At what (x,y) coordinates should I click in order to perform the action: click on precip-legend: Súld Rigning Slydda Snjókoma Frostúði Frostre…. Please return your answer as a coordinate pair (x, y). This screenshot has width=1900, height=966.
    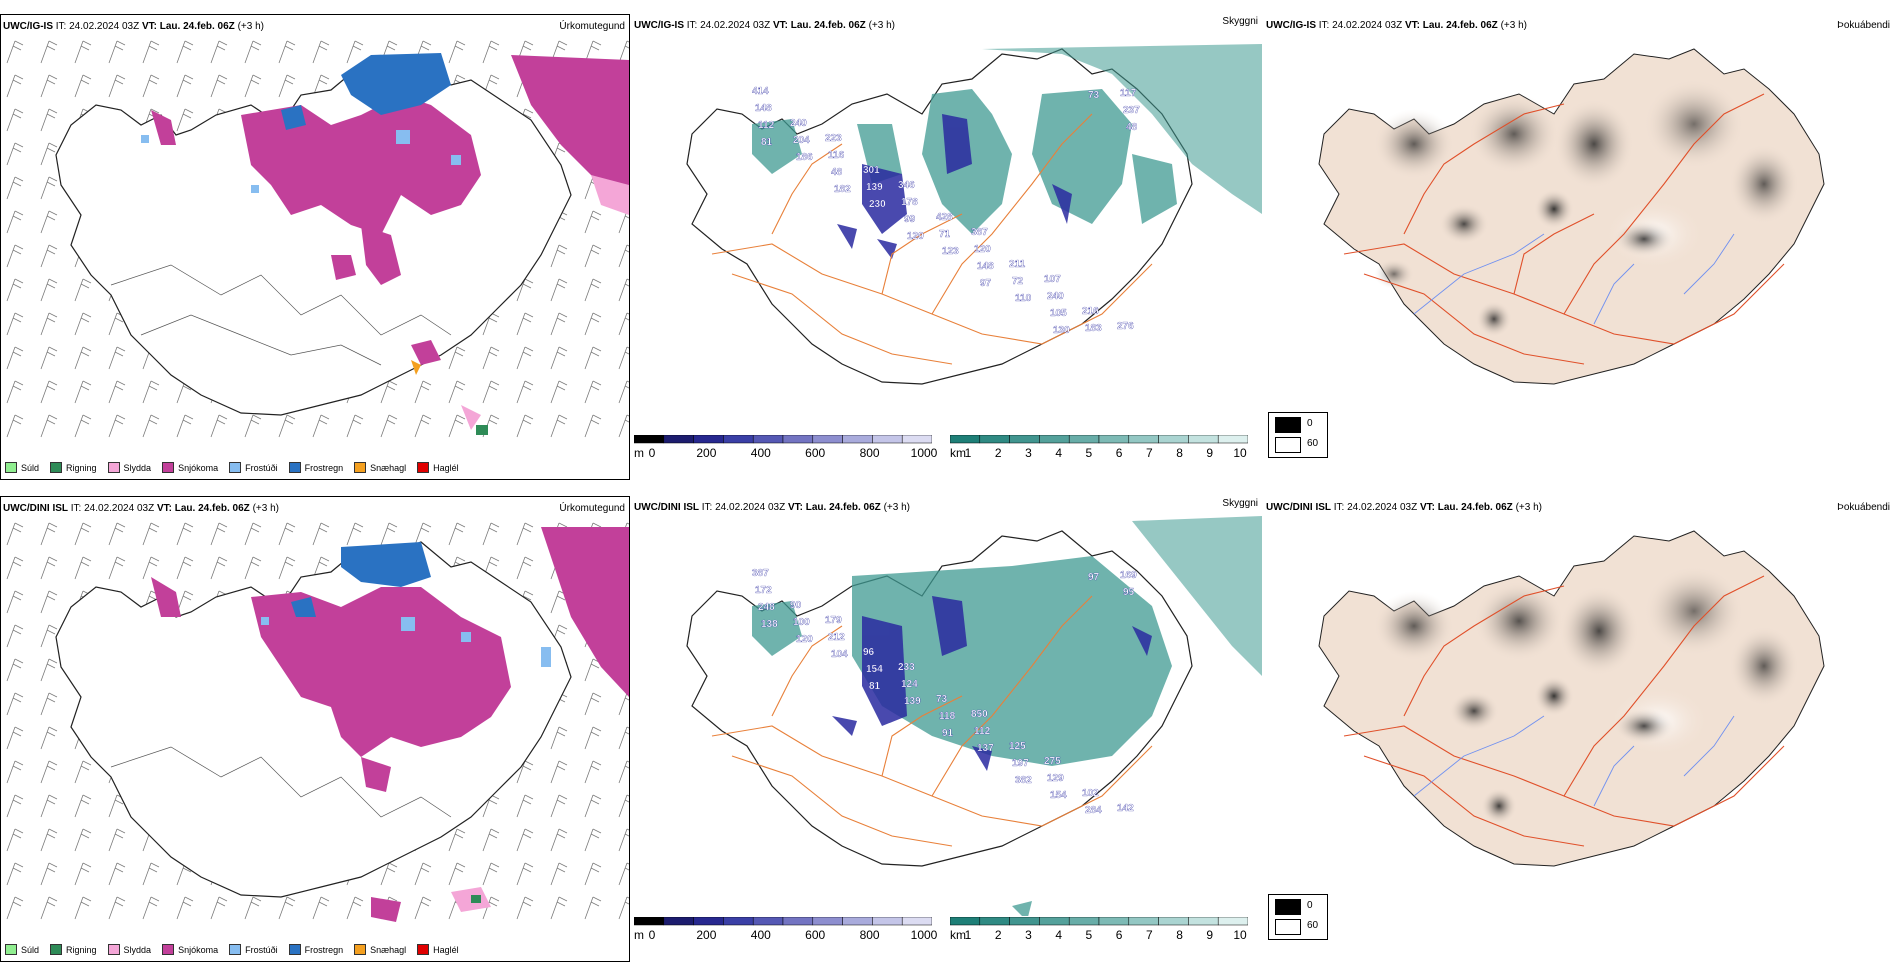
    Looking at the image, I should click on (232, 467).